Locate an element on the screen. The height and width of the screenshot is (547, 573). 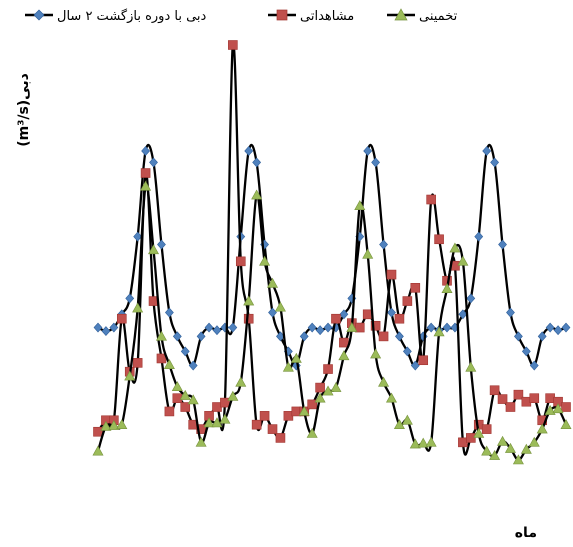
legend-label-estimated: تخمینی is located at coordinates (438, 16).